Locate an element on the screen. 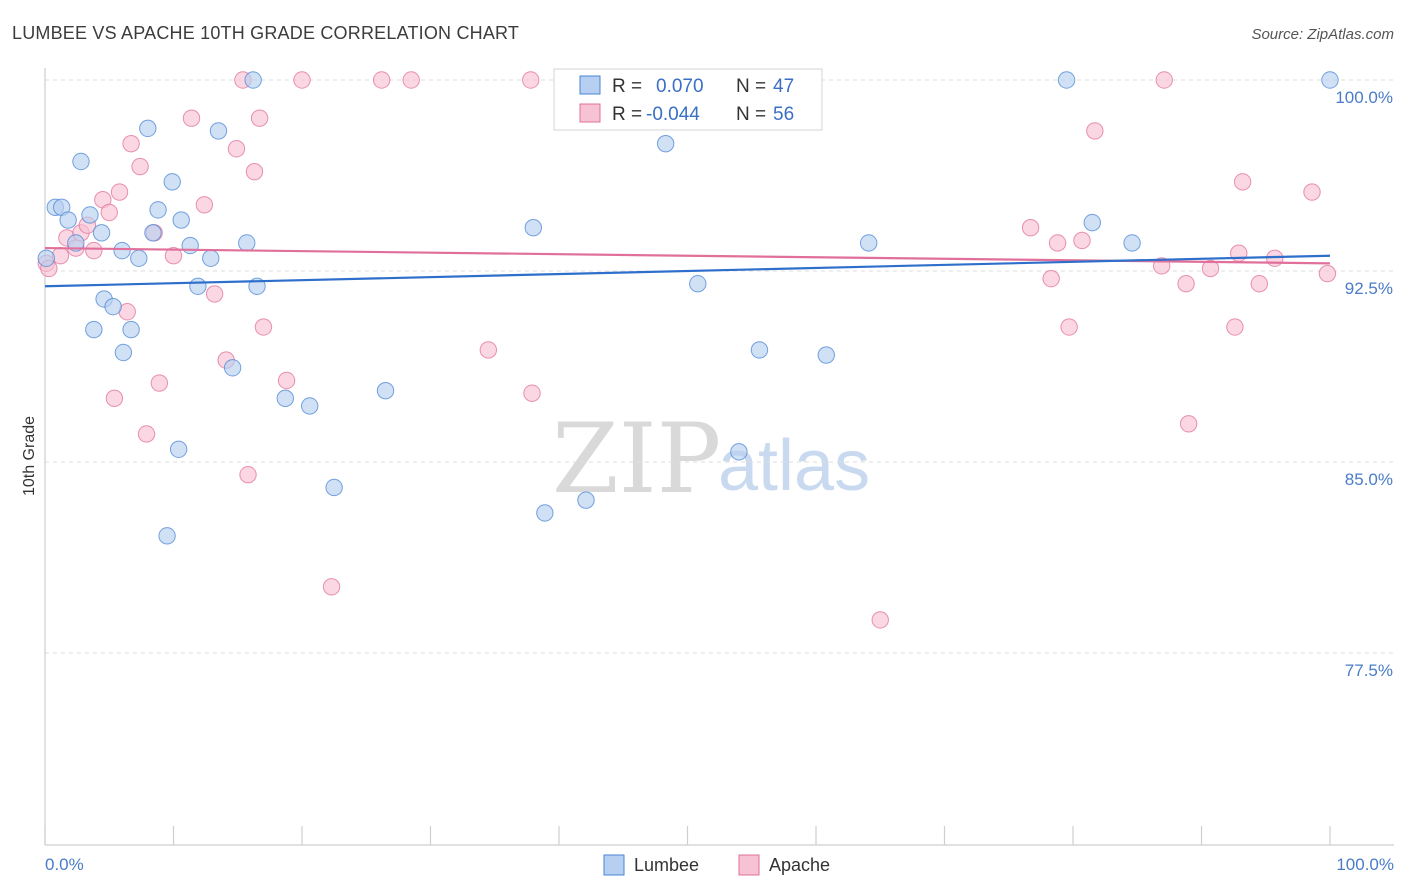 The height and width of the screenshot is (892, 1406). apache-r-value: -0.044 is located at coordinates (673, 114).